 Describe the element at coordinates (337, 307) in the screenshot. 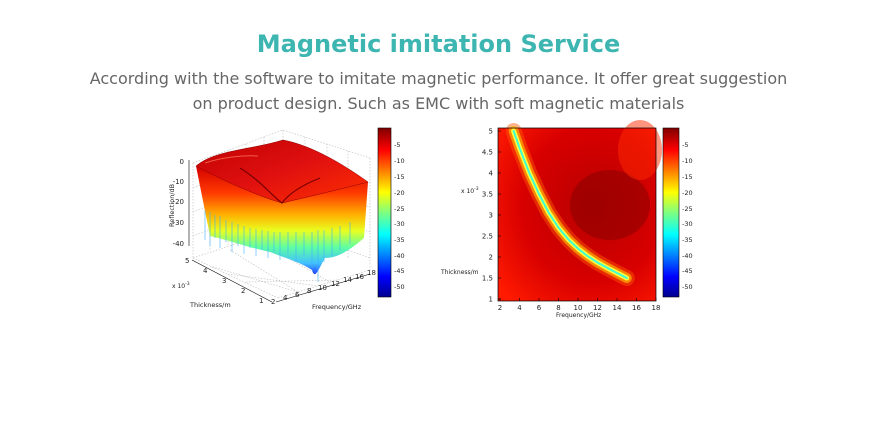

I see `x-axis-label: Frequency/GHz` at that location.